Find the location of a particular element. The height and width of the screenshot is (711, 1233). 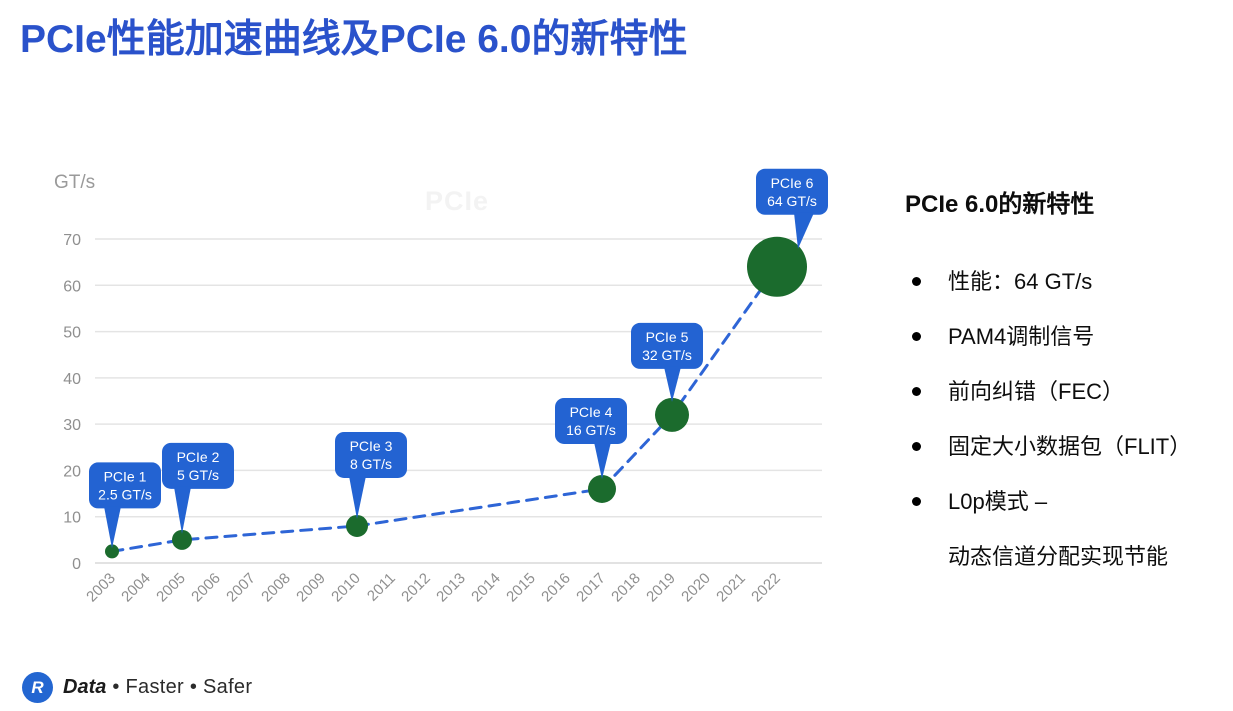

feature-item: L0p模式 – is located at coordinates (1062, 501).